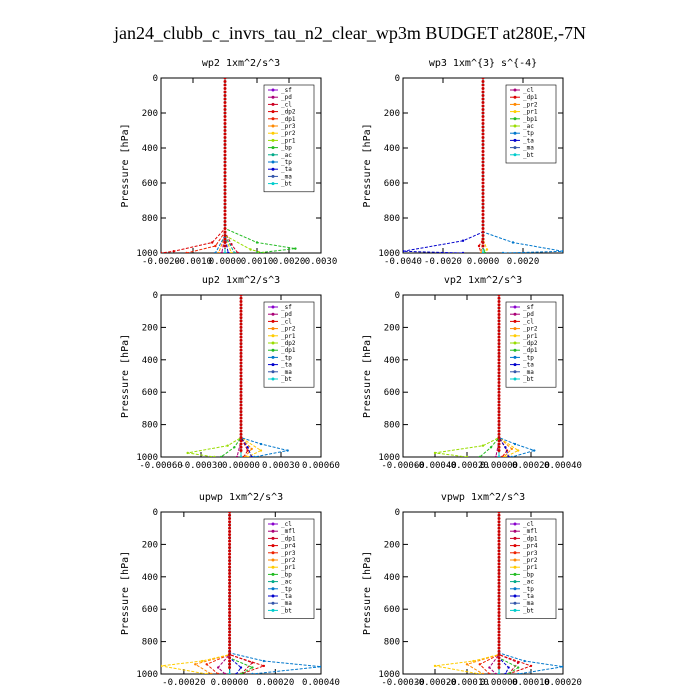 The image size is (700, 700). Describe the element at coordinates (402, 466) in the screenshot. I see `x-tick-label: -0.00060` at that location.